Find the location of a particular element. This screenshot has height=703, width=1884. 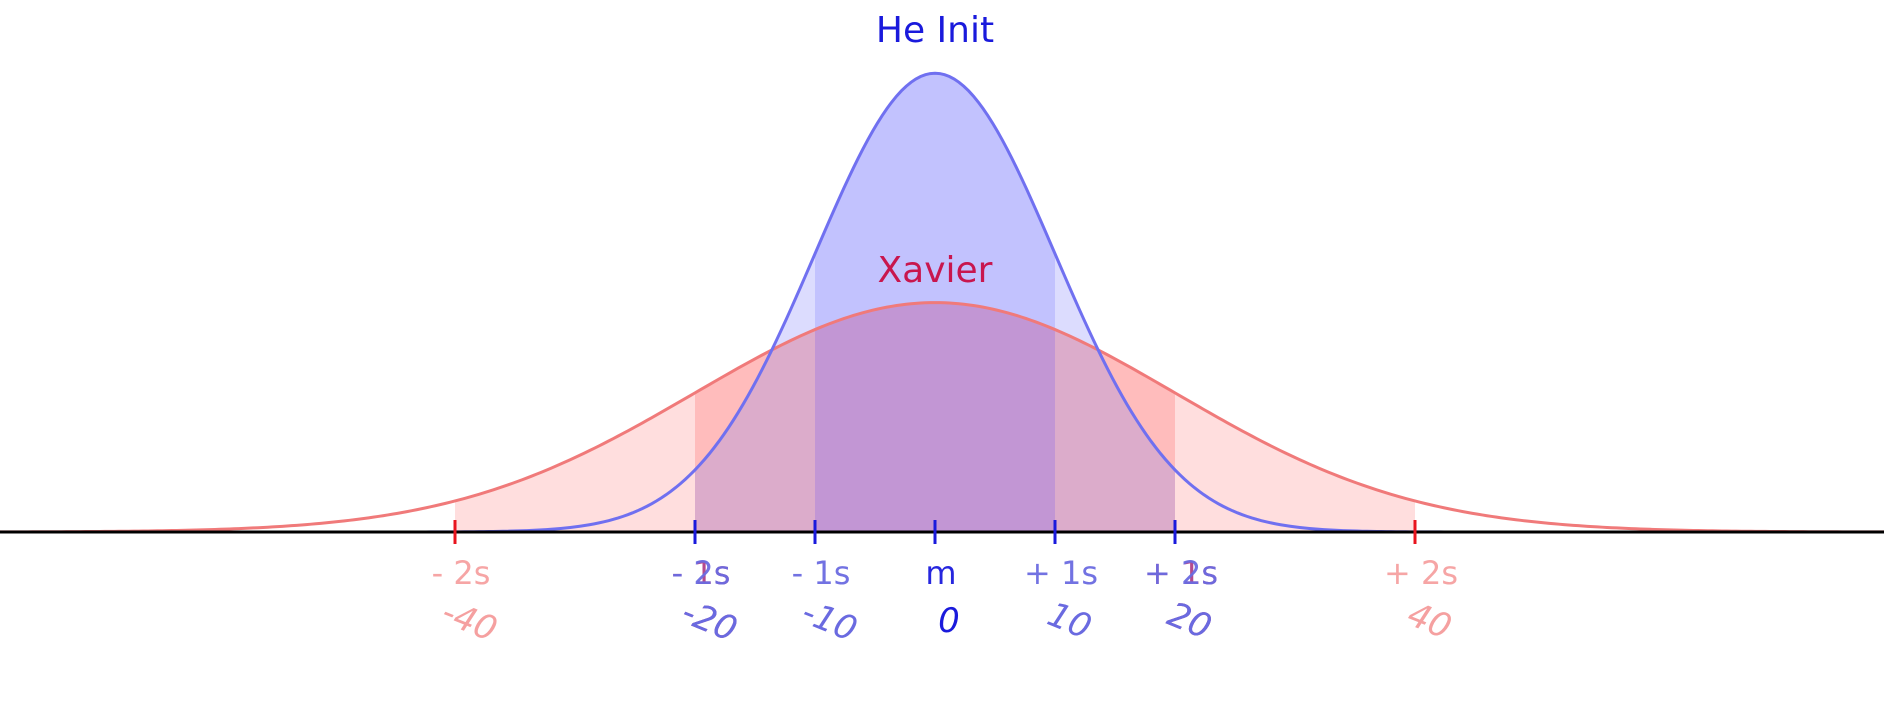

he-init-value-label: -10 is located at coordinates (829, 621).